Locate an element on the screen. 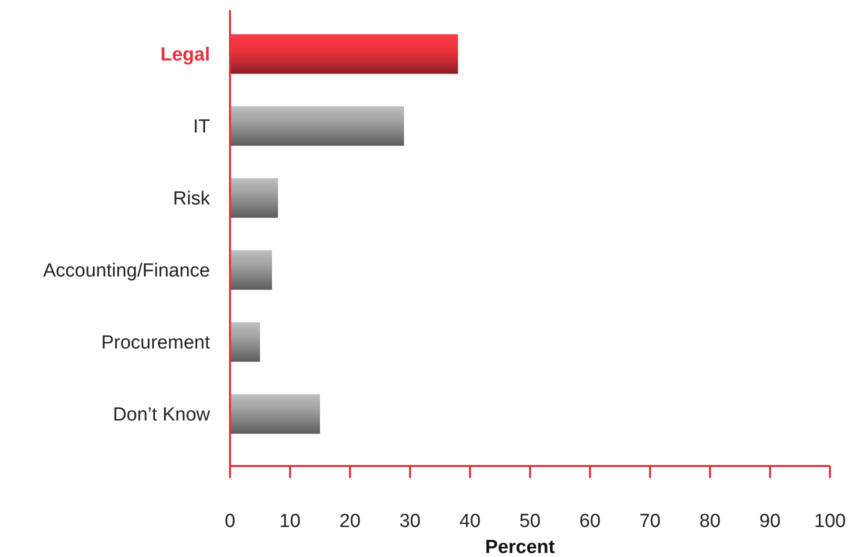  x-tick-label: 20 is located at coordinates (350, 521).